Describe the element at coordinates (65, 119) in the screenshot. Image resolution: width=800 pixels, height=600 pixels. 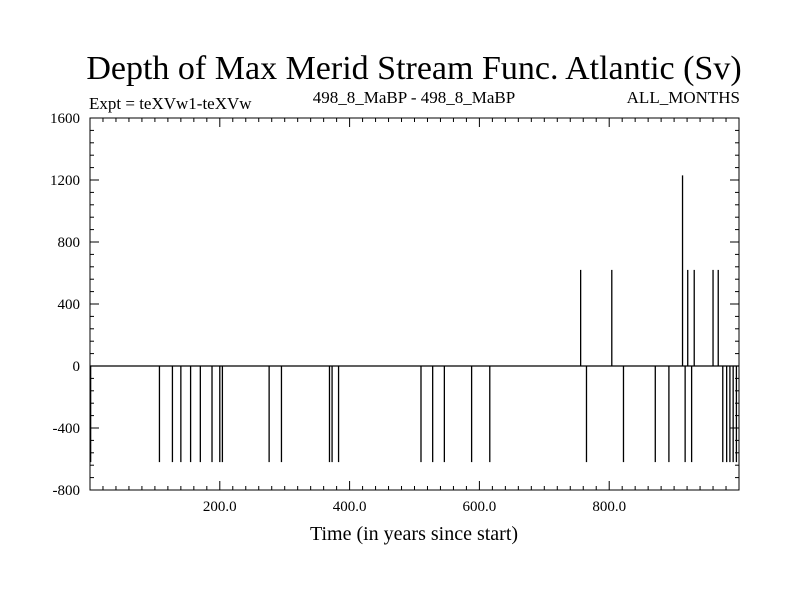
I see `y-tick-label: 1600` at that location.